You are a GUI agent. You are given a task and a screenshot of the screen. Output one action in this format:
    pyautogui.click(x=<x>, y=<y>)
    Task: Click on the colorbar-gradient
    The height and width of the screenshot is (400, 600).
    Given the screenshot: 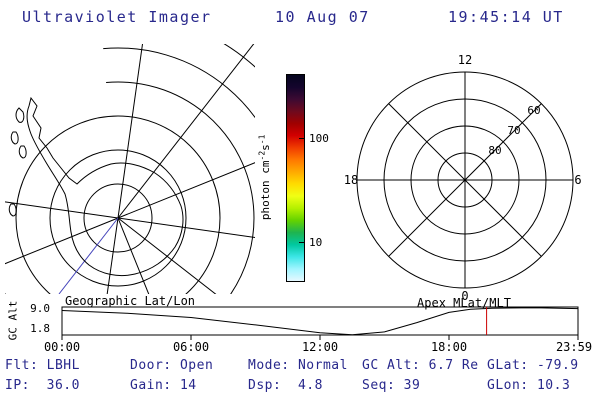 What is the action you would take?
    pyautogui.click(x=295, y=178)
    